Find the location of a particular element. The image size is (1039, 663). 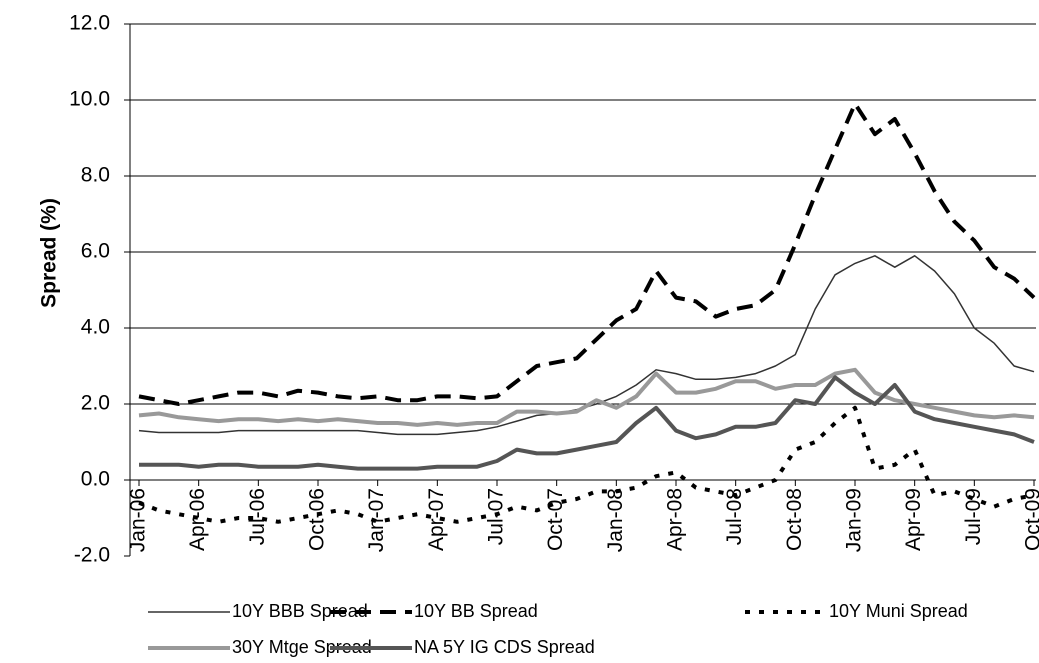

x-tick-label: Jan-09 is located at coordinates (854, 520).